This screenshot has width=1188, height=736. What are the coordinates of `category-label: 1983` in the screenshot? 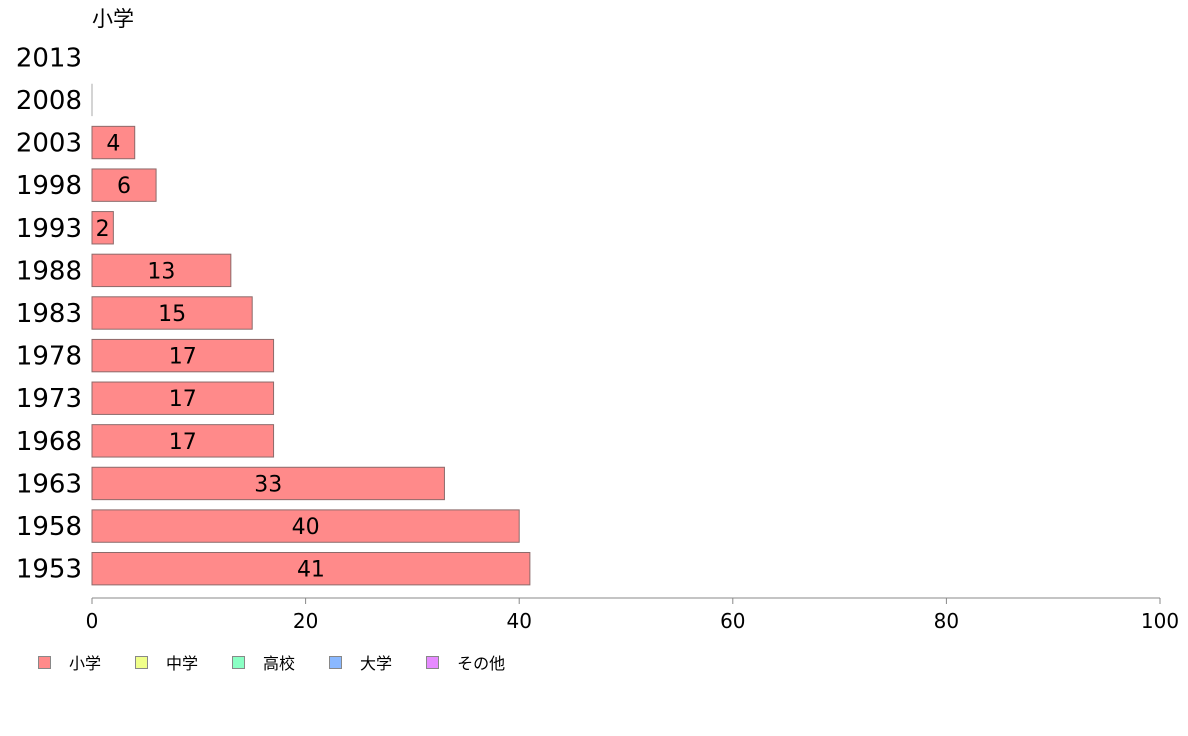 It's located at (49, 314).